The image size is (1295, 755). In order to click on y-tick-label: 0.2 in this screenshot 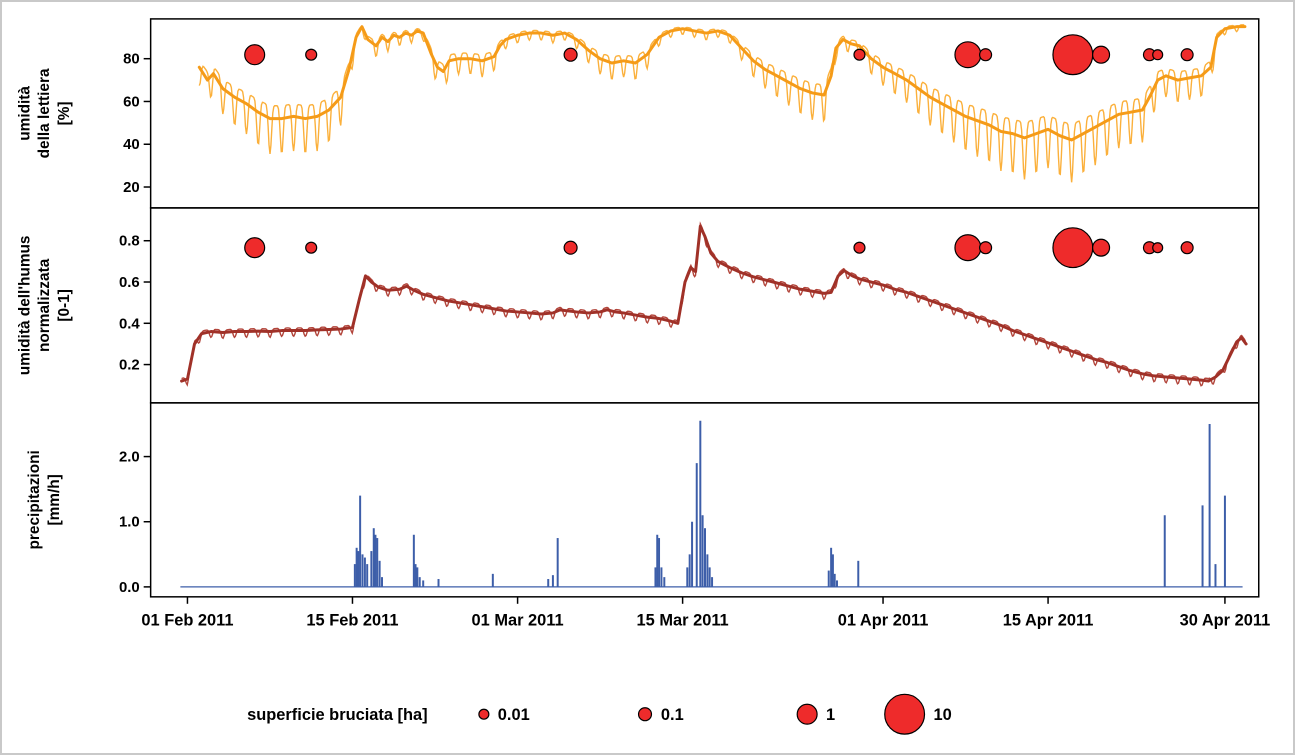, I will do `click(129, 365)`.